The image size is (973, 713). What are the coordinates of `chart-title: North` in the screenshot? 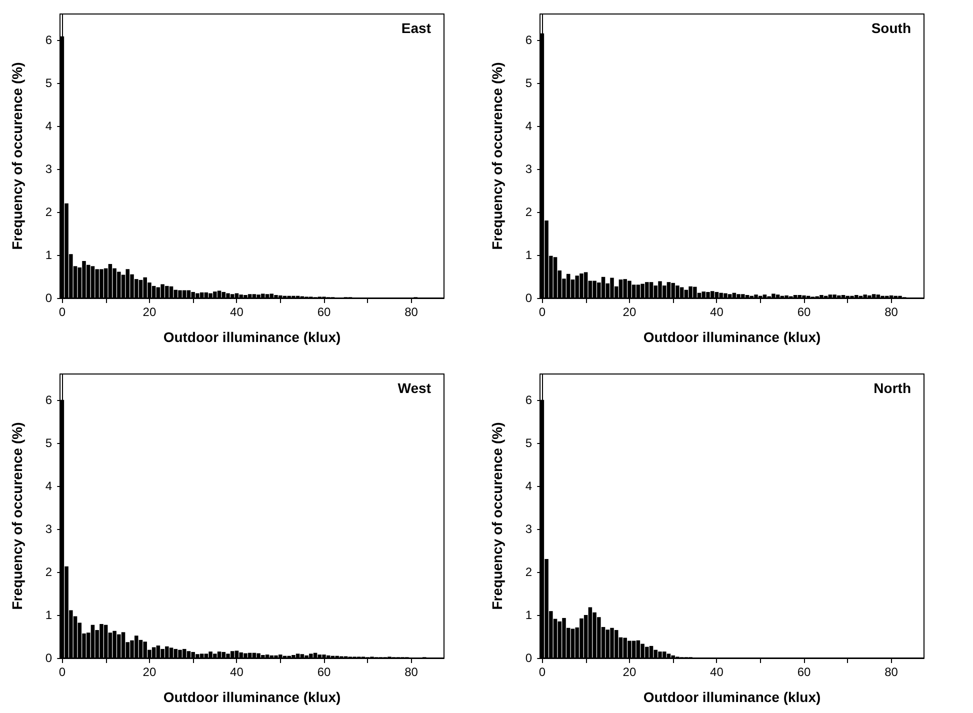 It's located at (893, 388).